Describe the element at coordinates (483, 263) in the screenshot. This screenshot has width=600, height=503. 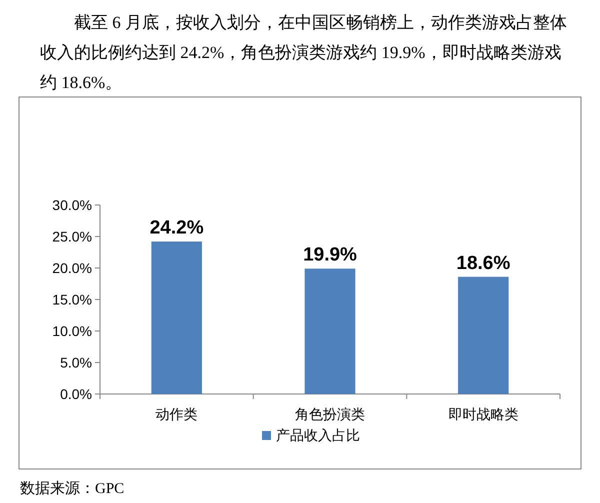
I see `data-label: 18.6%` at that location.